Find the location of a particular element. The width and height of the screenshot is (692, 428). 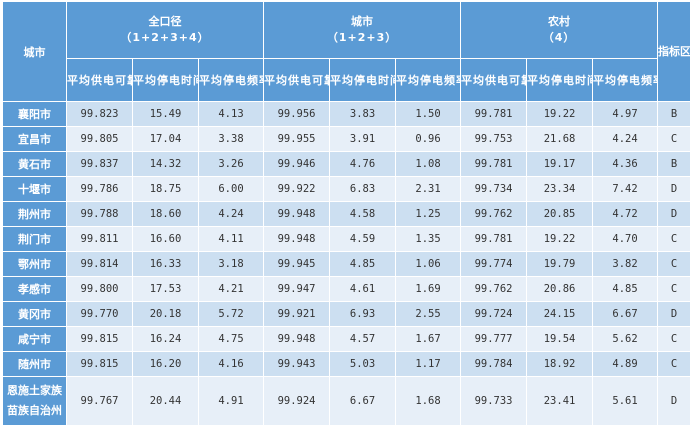

urban-reliability-cell: 99.956 is located at coordinates (297, 114).